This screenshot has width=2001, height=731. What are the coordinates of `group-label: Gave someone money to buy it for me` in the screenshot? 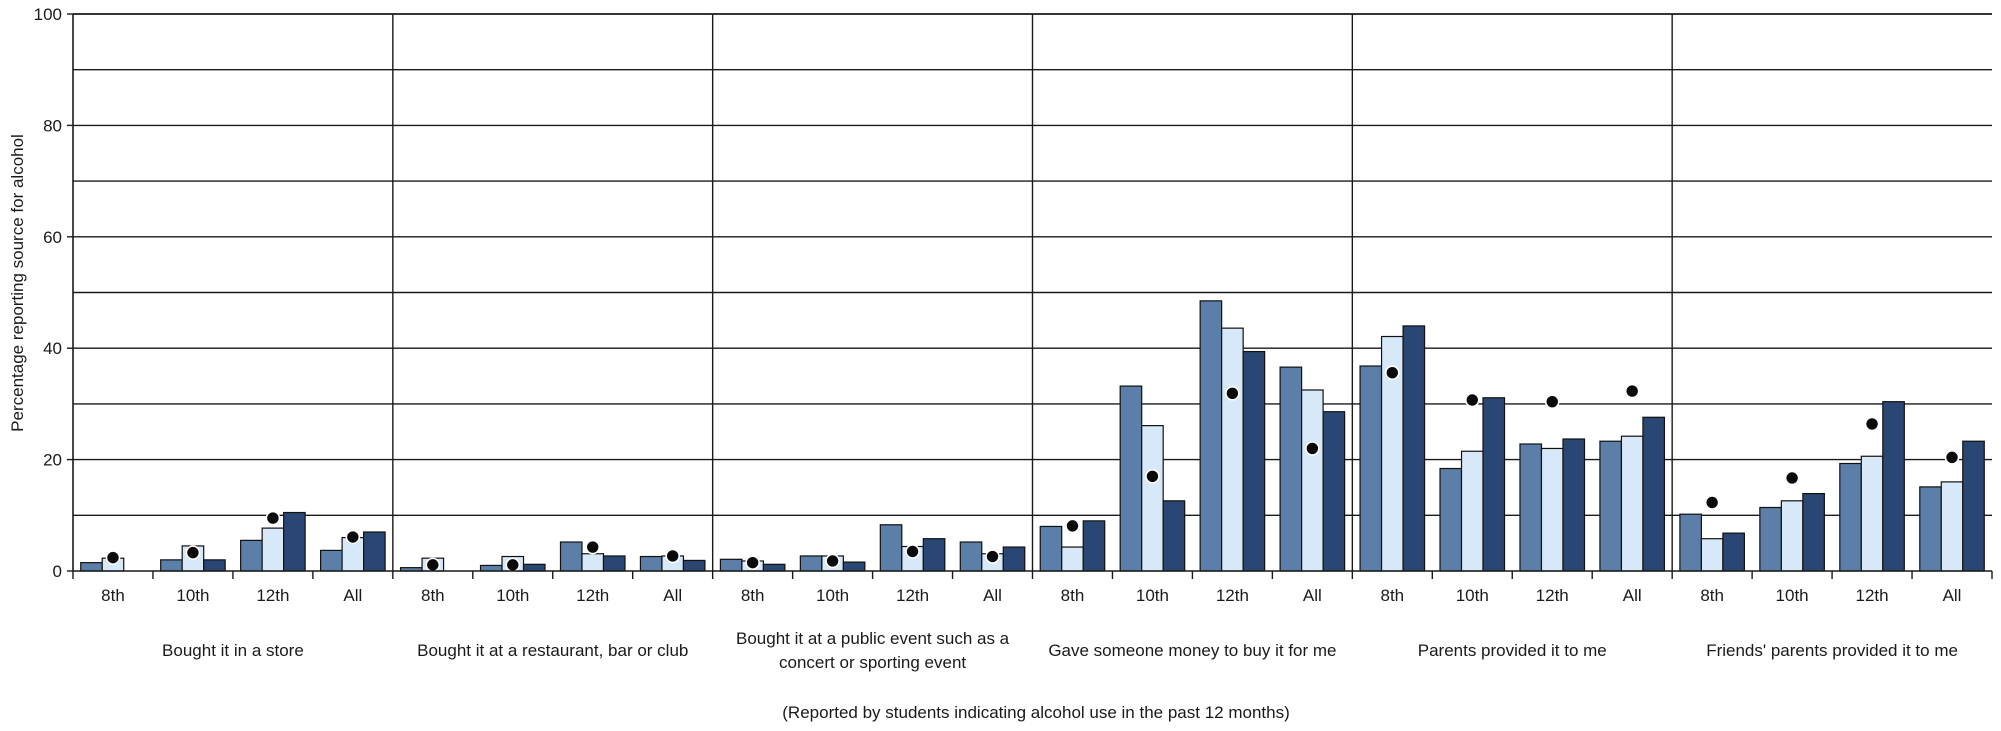 It's located at (1192, 650).